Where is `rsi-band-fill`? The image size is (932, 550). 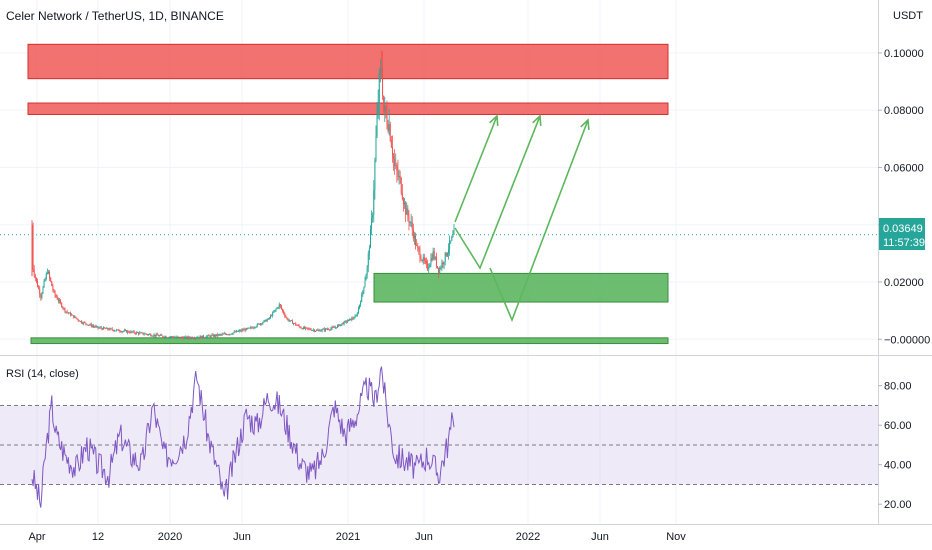
rsi-band-fill is located at coordinates (439, 445).